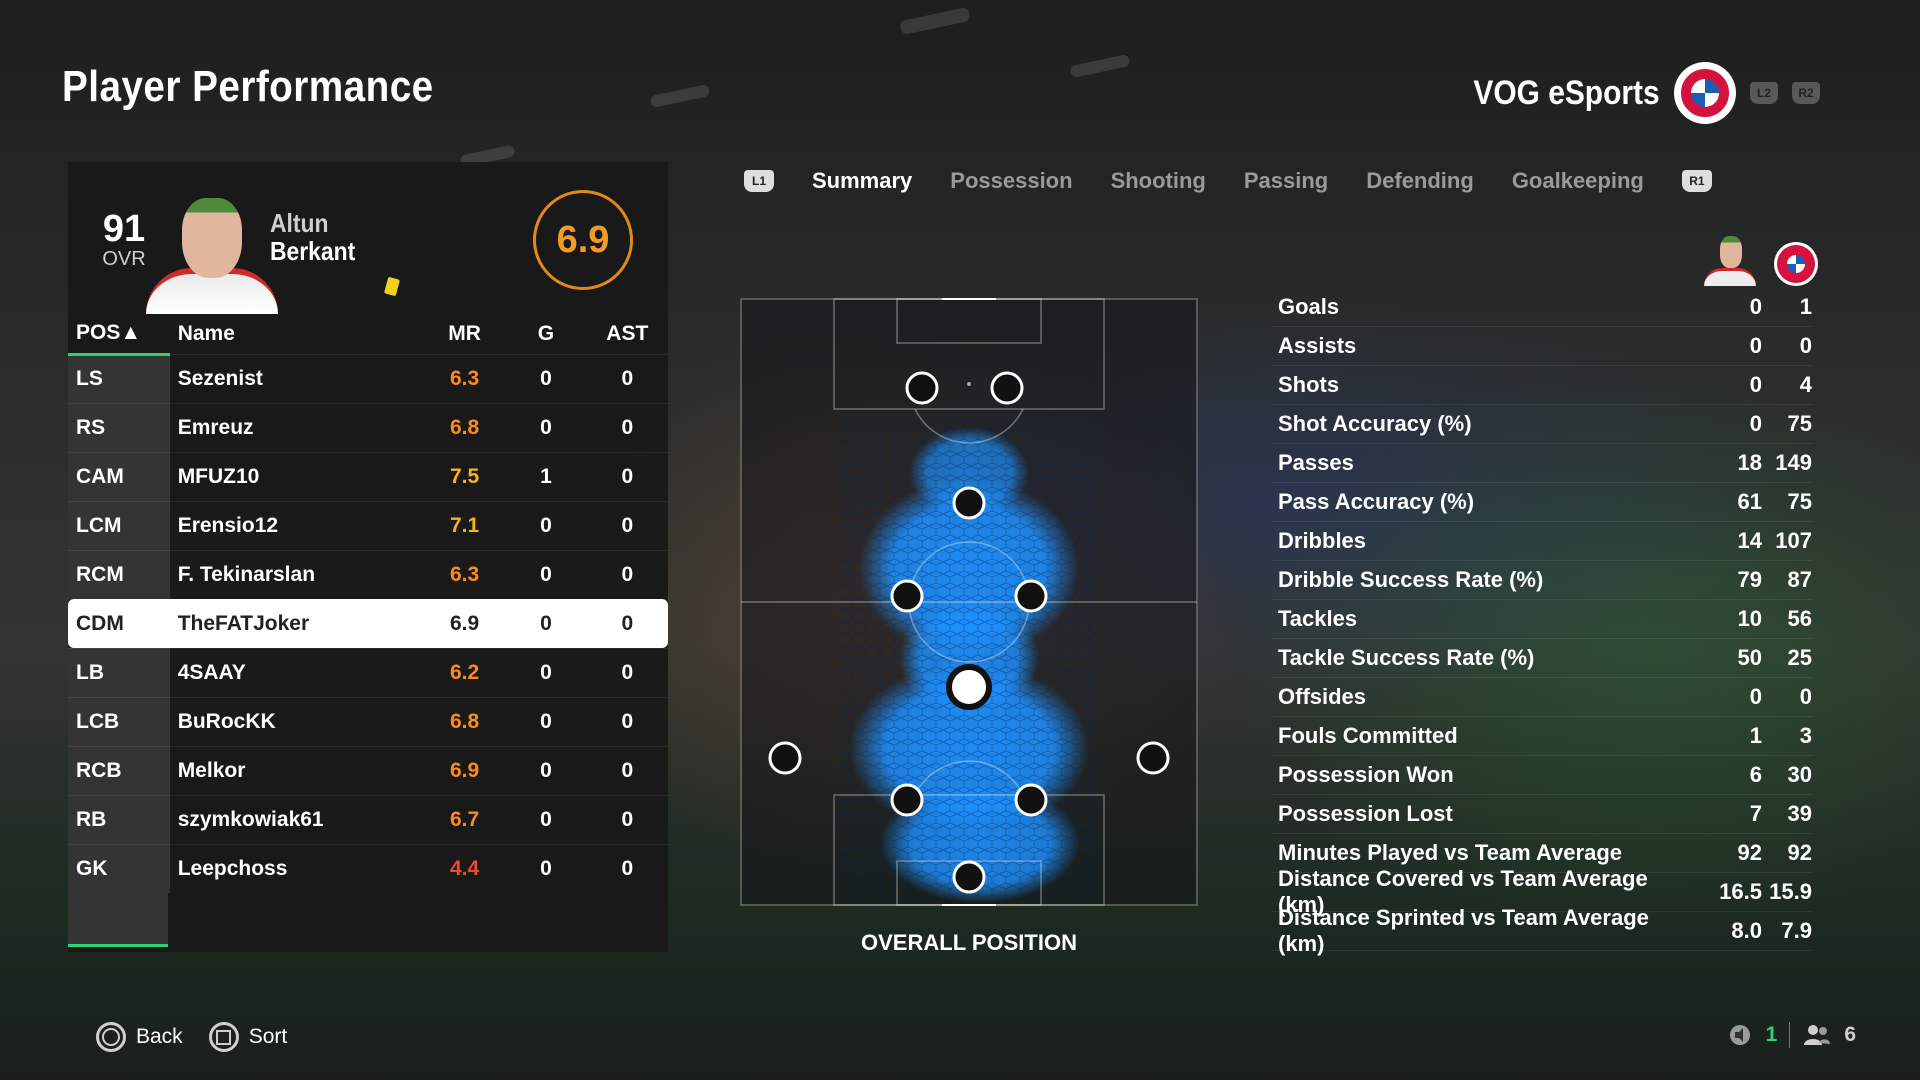  Describe the element at coordinates (464, 333) in the screenshot. I see `header-mr: MR` at that location.